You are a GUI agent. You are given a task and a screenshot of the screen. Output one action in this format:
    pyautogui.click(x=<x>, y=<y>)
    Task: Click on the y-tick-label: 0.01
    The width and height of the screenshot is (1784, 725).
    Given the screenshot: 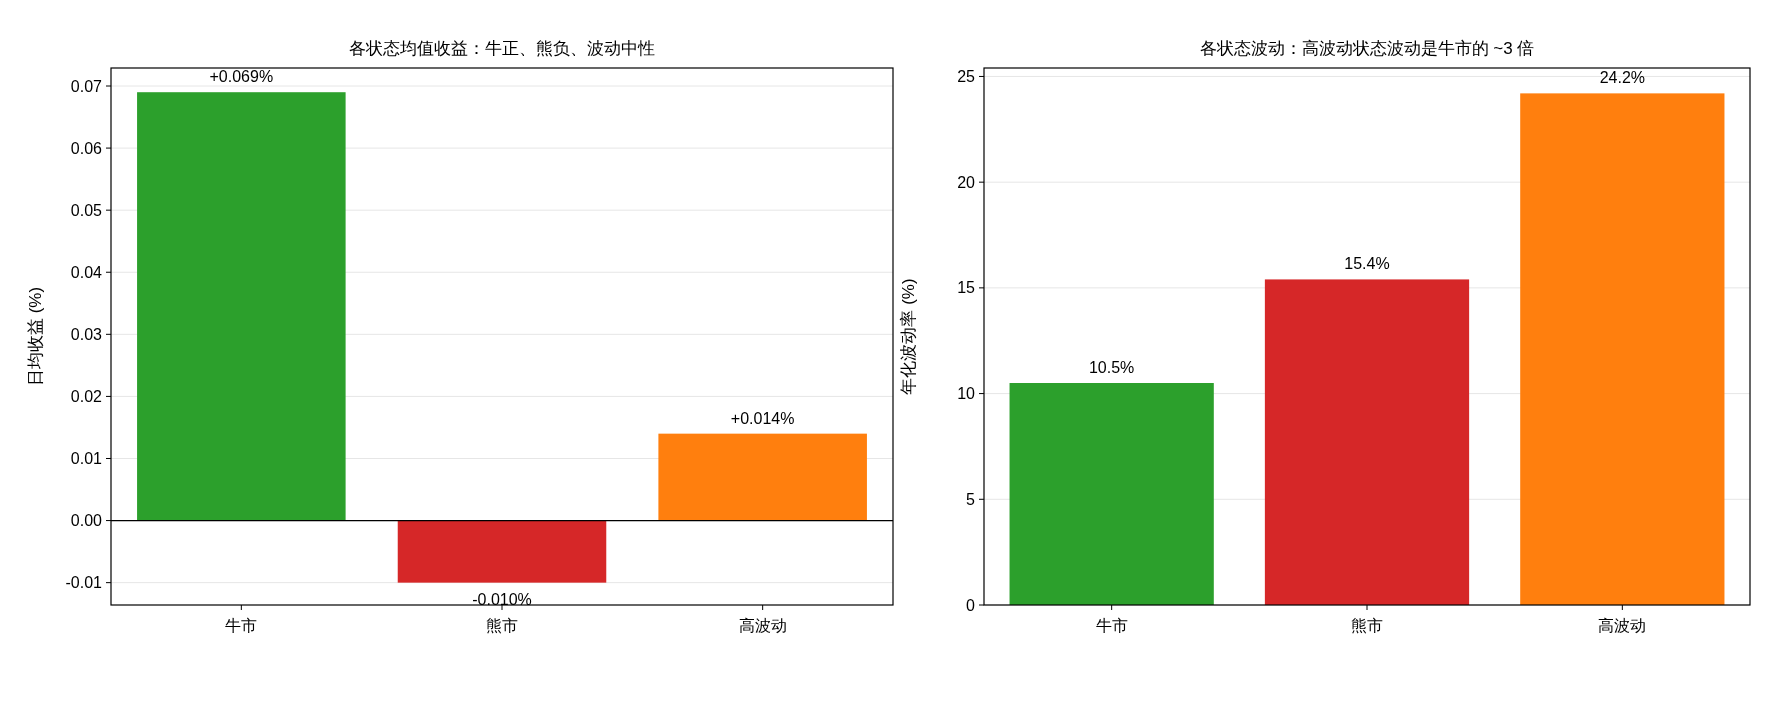 What is the action you would take?
    pyautogui.click(x=86, y=458)
    